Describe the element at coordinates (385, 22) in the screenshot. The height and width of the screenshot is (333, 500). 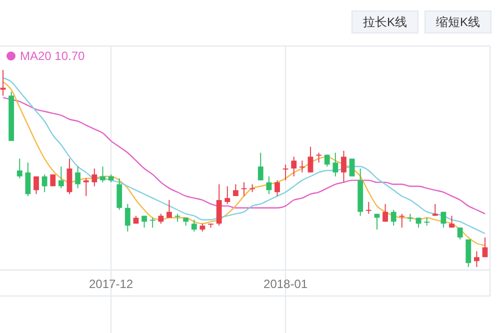
I see `button: 拉长K线` at that location.